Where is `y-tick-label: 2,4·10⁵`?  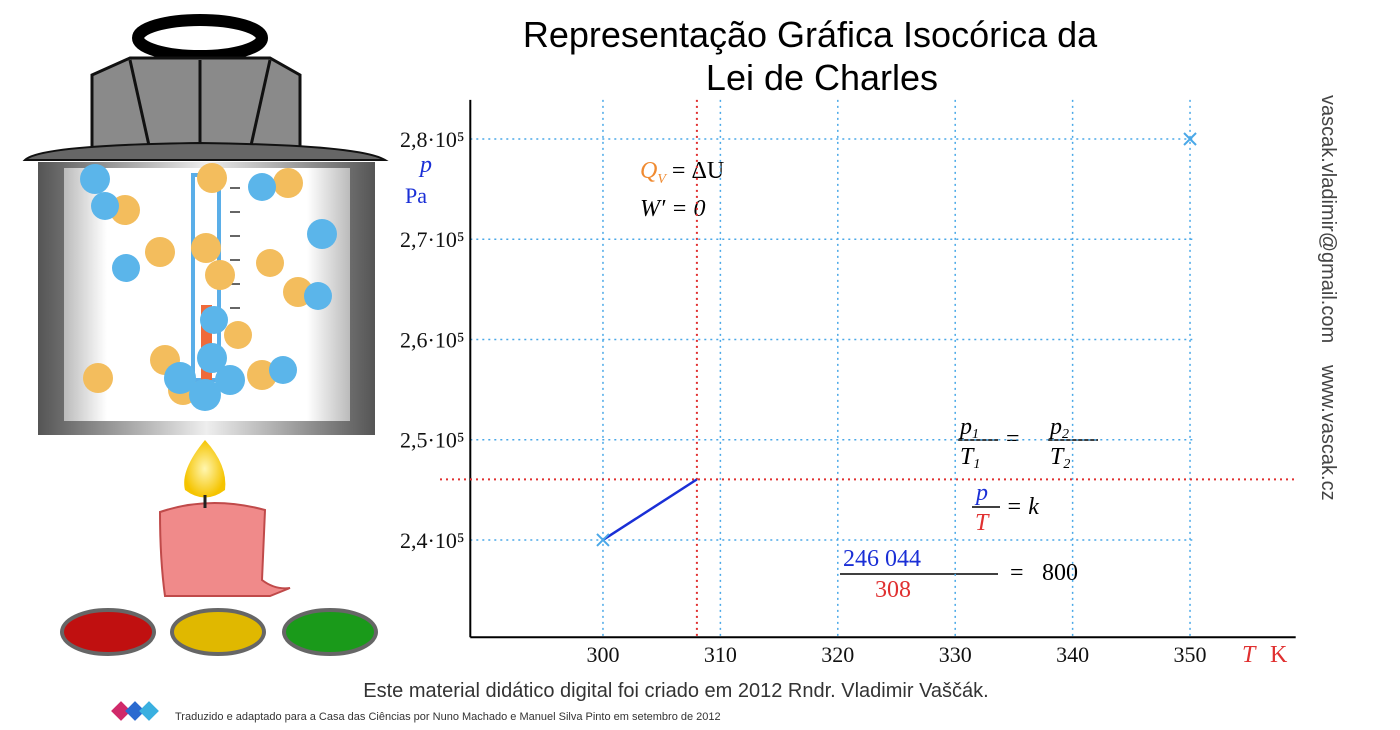
y-tick-label: 2,4·10⁵ is located at coordinates (432, 540).